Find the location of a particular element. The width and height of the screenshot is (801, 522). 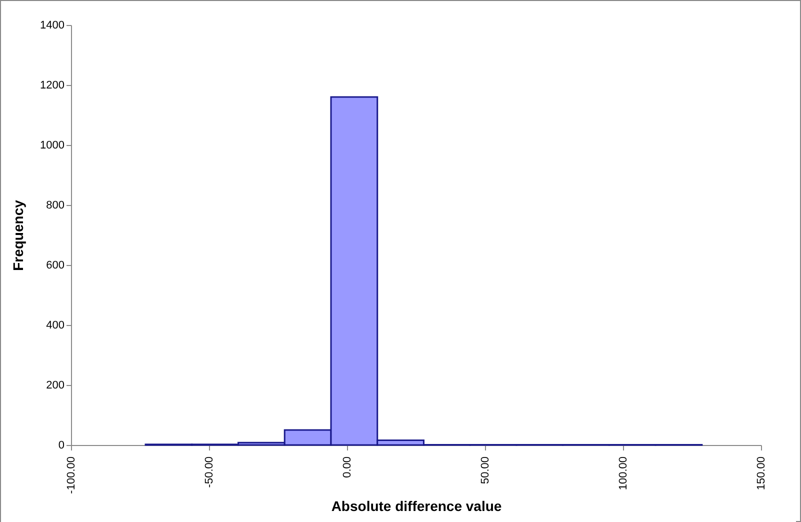

x-tick-label: 50.00 is located at coordinates (486, 470).